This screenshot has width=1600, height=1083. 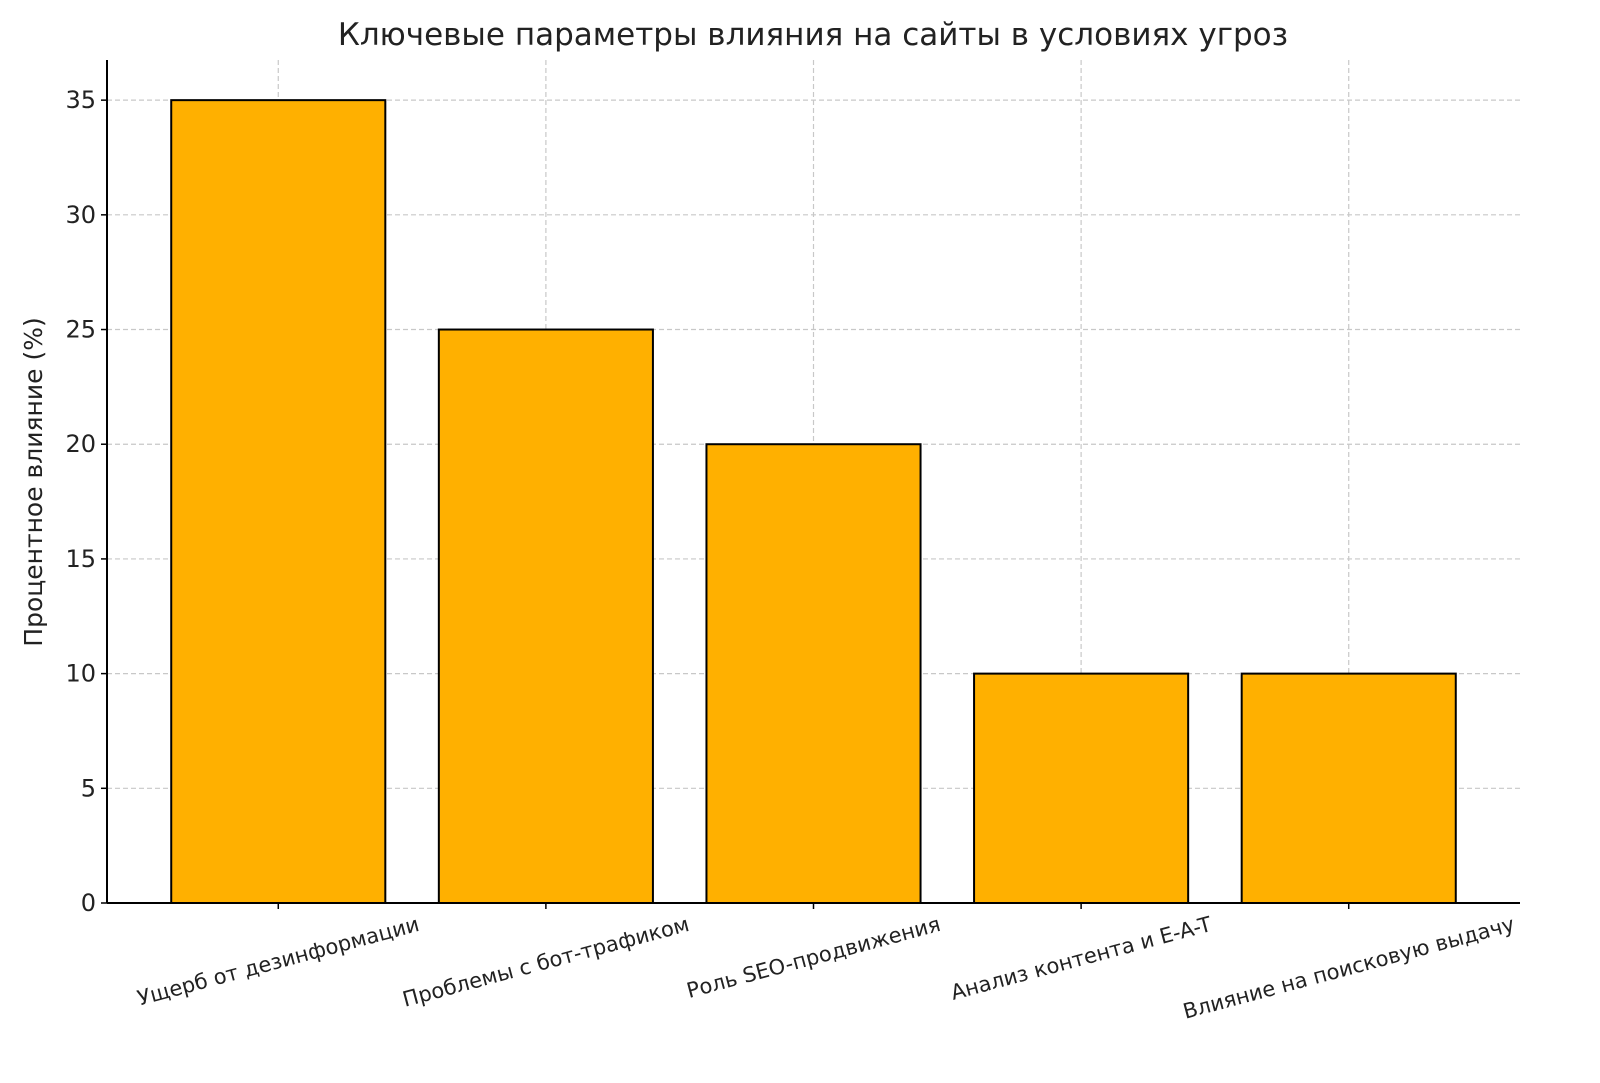 I want to click on y-tick-label: 5, so click(x=88, y=788).